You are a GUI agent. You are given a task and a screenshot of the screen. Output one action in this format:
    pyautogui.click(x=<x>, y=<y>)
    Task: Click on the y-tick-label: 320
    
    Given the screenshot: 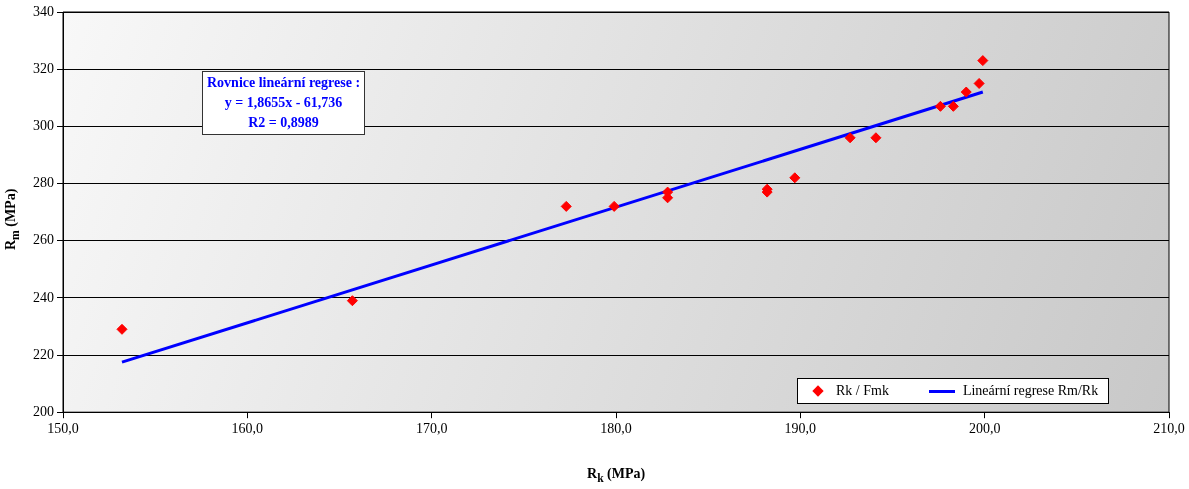 What is the action you would take?
    pyautogui.click(x=43, y=68)
    